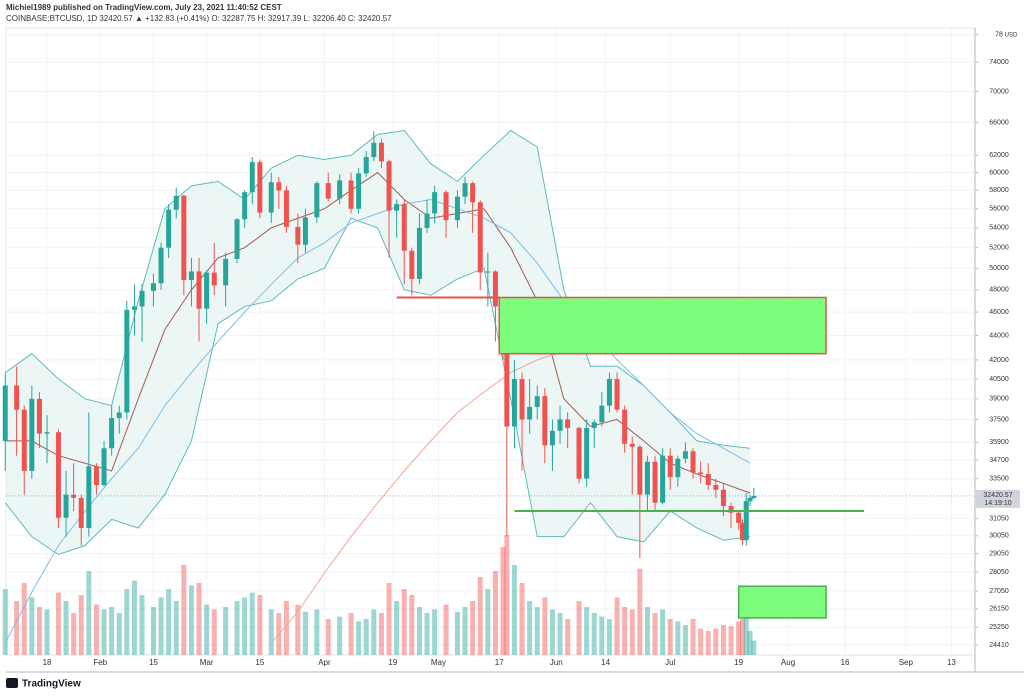 Image resolution: width=1024 pixels, height=698 pixels. I want to click on y-tick-label: 50000, so click(999, 268).